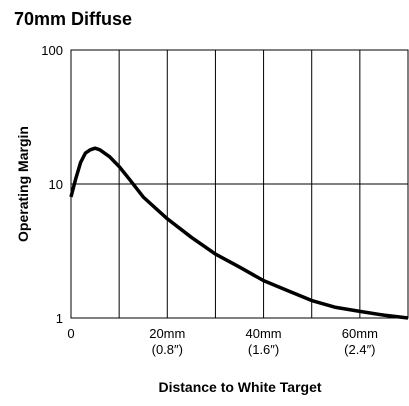  What do you see at coordinates (56, 184) in the screenshot?
I see `y-tick-label: 10` at bounding box center [56, 184].